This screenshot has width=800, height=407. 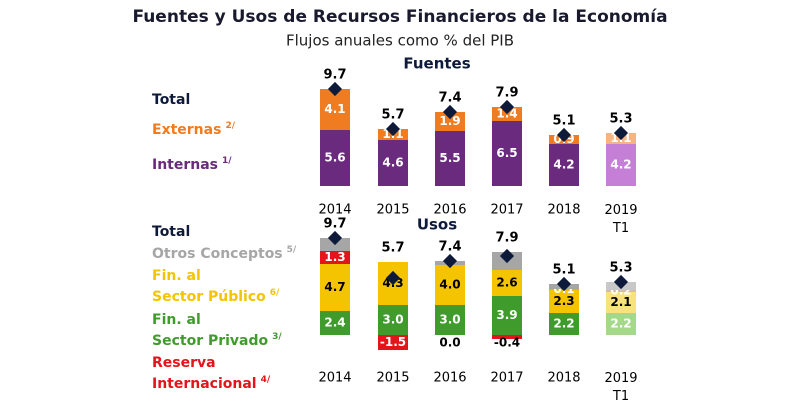 I want to click on legend-text: Internacional, so click(x=204, y=384).